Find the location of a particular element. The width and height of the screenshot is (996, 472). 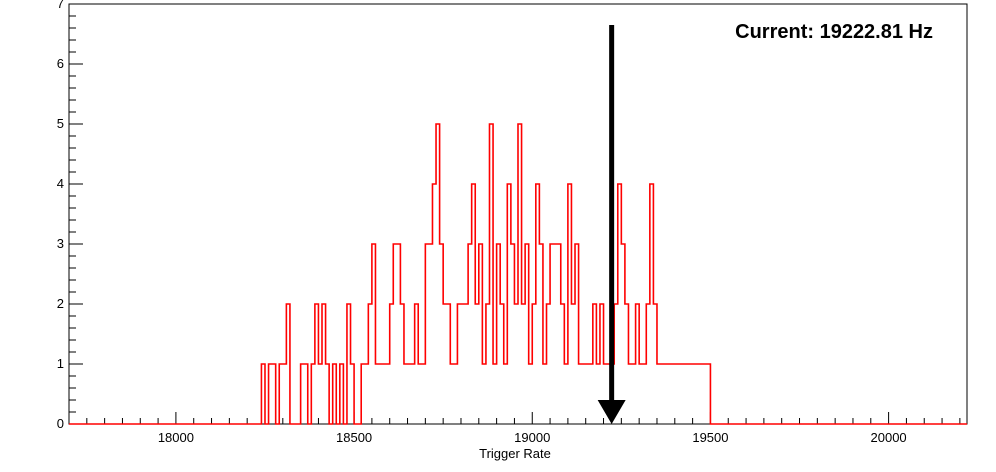

y-tick-label: 2 is located at coordinates (60, 303).